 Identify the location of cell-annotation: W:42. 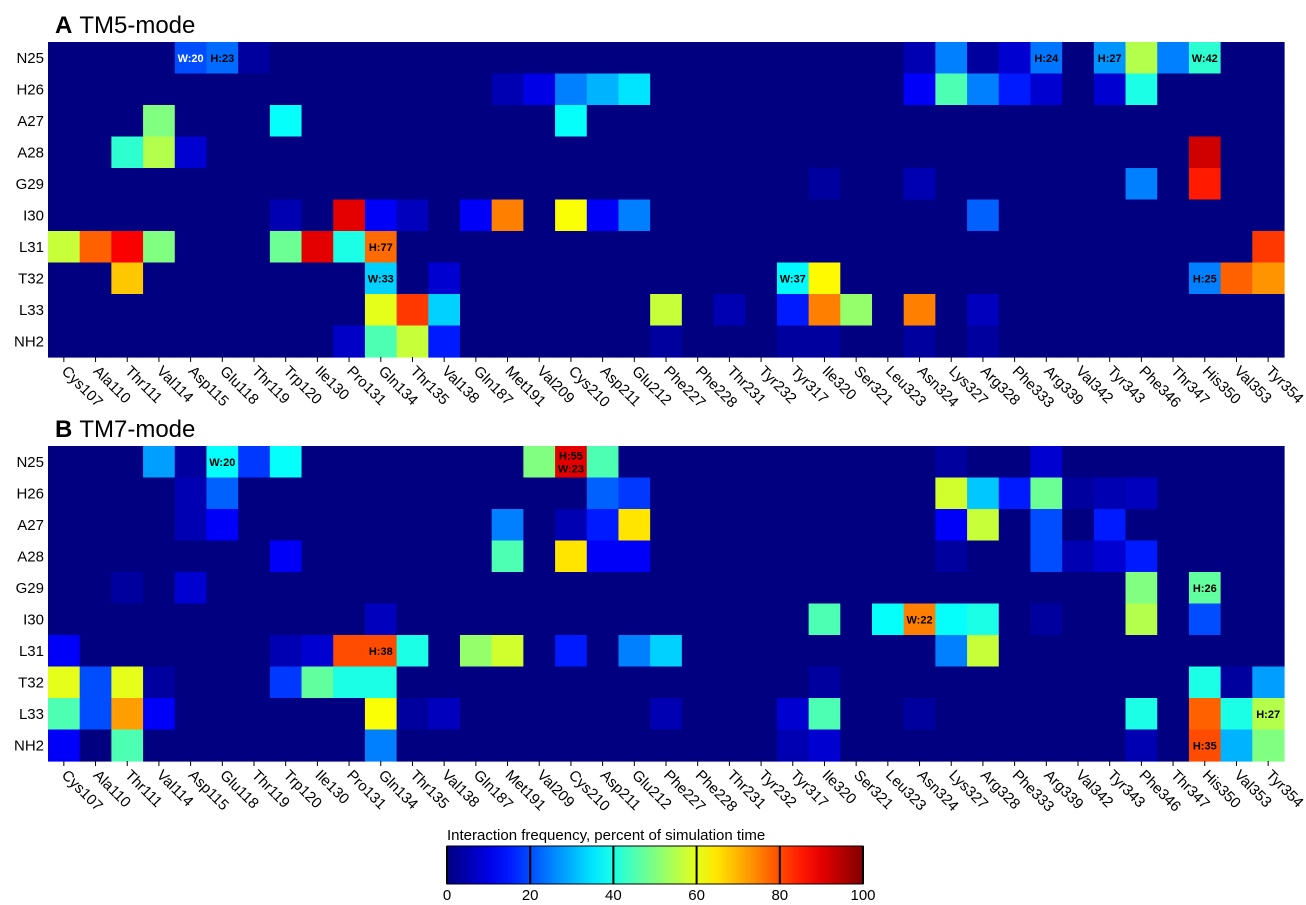
(1205, 59).